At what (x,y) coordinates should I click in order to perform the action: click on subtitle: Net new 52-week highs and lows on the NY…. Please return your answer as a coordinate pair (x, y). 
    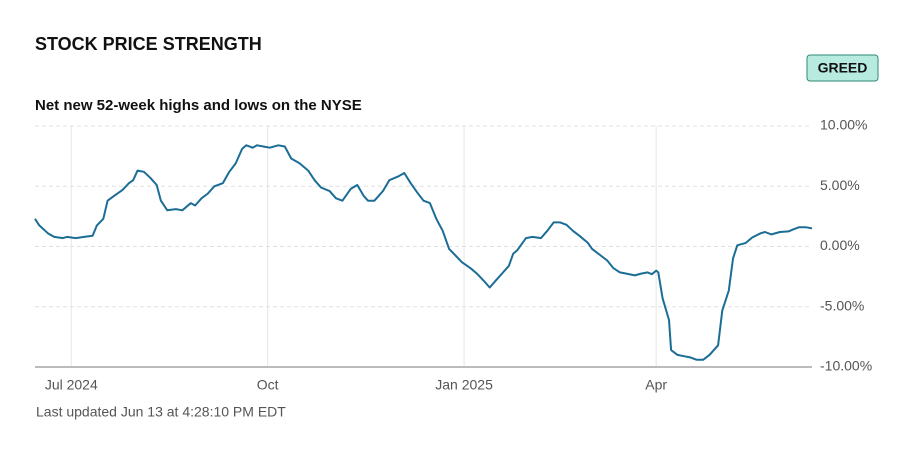
    Looking at the image, I should click on (198, 105).